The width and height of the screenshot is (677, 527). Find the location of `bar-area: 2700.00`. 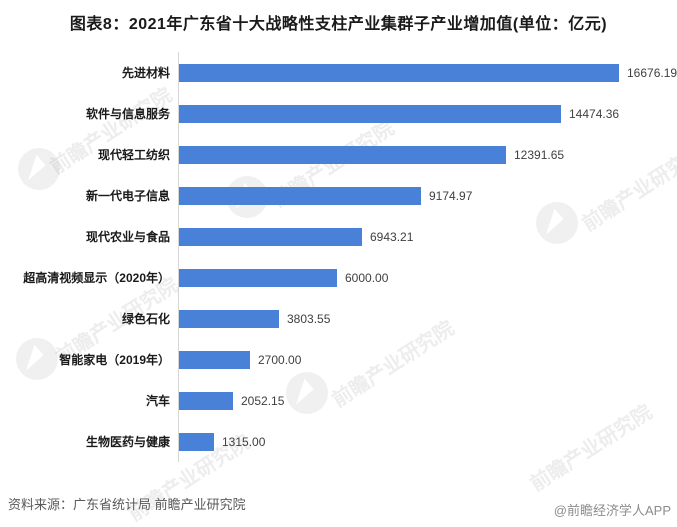

bar-area: 2700.00 is located at coordinates (428, 359).